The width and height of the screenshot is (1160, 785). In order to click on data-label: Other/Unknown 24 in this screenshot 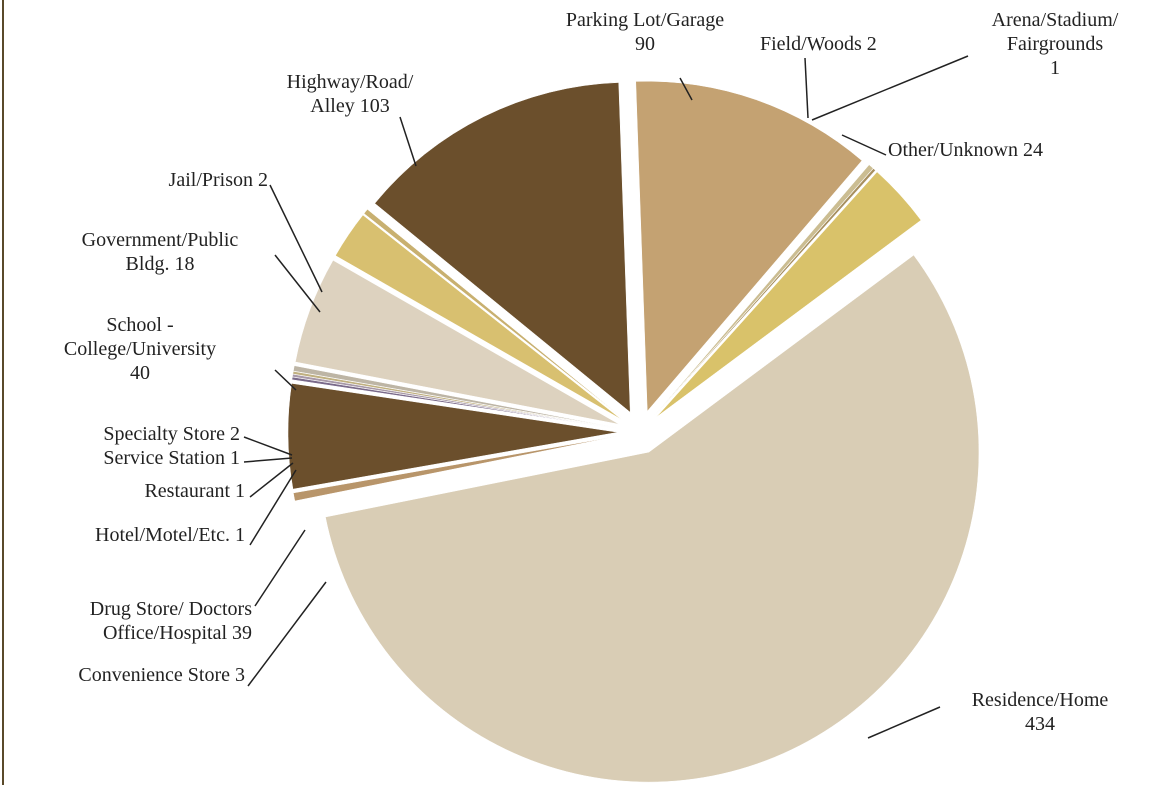, I will do `click(1018, 150)`.